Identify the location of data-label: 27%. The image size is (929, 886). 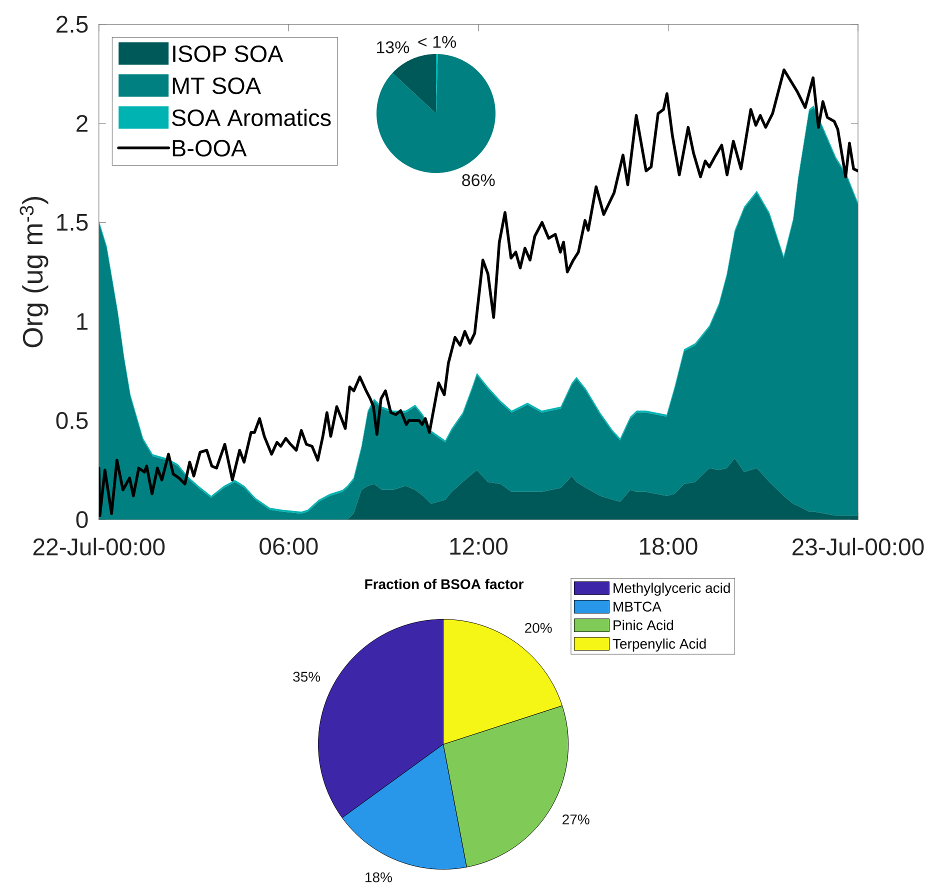
(576, 819).